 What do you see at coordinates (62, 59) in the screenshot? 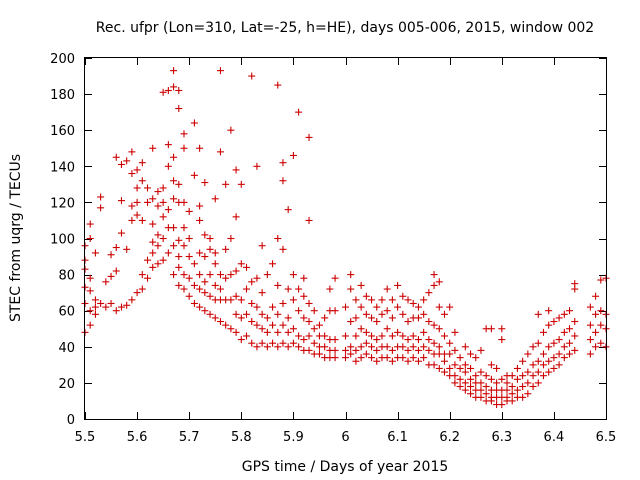
I see `y-tick-label: 200` at bounding box center [62, 59].